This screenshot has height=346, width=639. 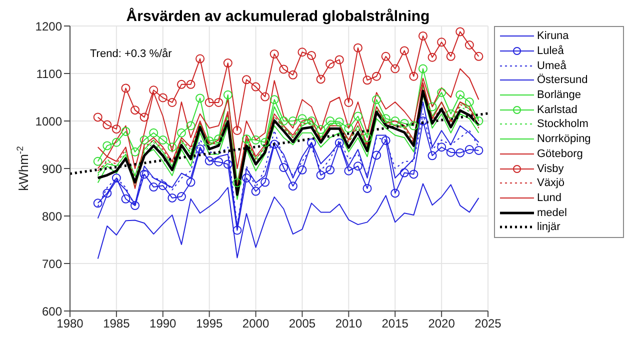 What do you see at coordinates (557, 110) in the screenshot?
I see `legend-label: Karlstad` at bounding box center [557, 110].